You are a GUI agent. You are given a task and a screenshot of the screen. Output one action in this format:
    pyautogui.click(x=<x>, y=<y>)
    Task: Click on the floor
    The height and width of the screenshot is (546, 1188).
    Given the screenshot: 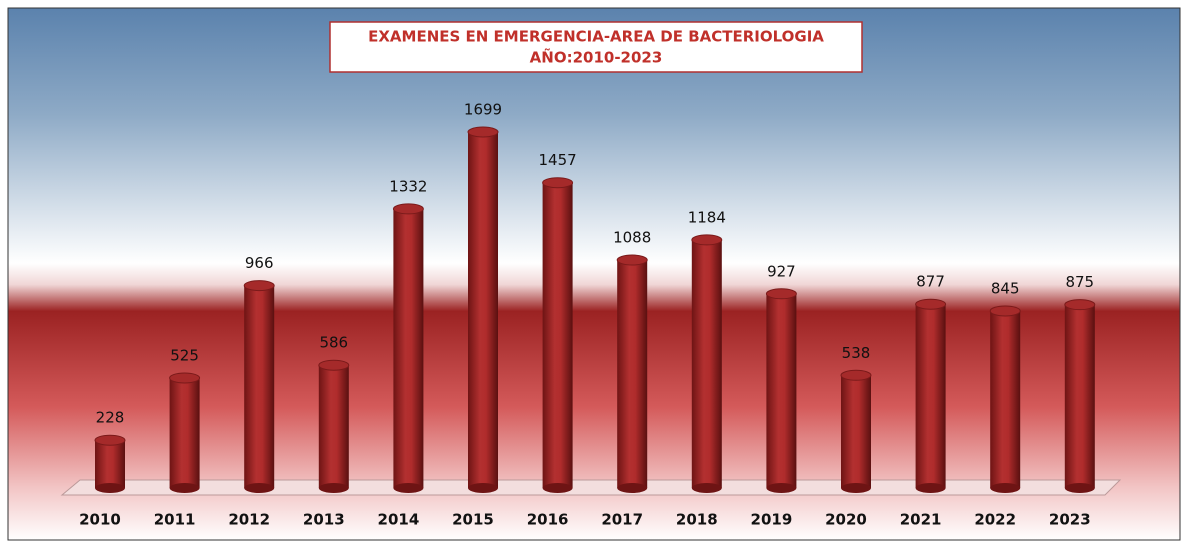 What is the action you would take?
    pyautogui.click(x=591, y=487)
    